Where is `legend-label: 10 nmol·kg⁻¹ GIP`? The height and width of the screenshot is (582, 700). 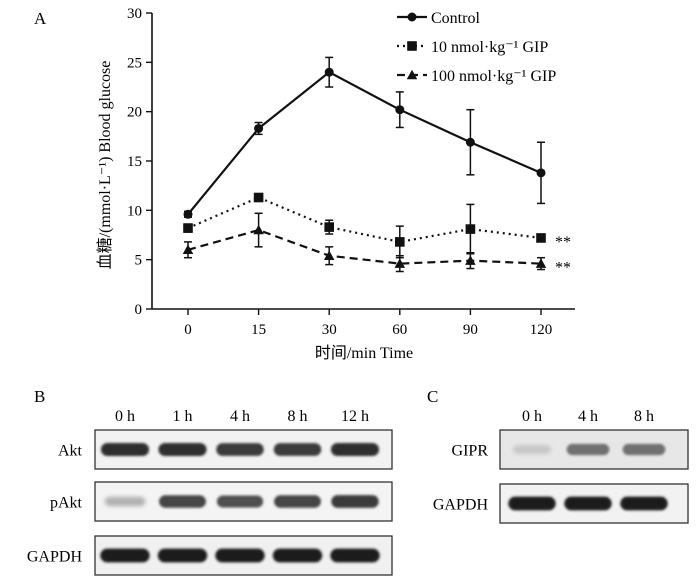
legend-label: 10 nmol·kg⁻¹ GIP is located at coordinates (489, 47).